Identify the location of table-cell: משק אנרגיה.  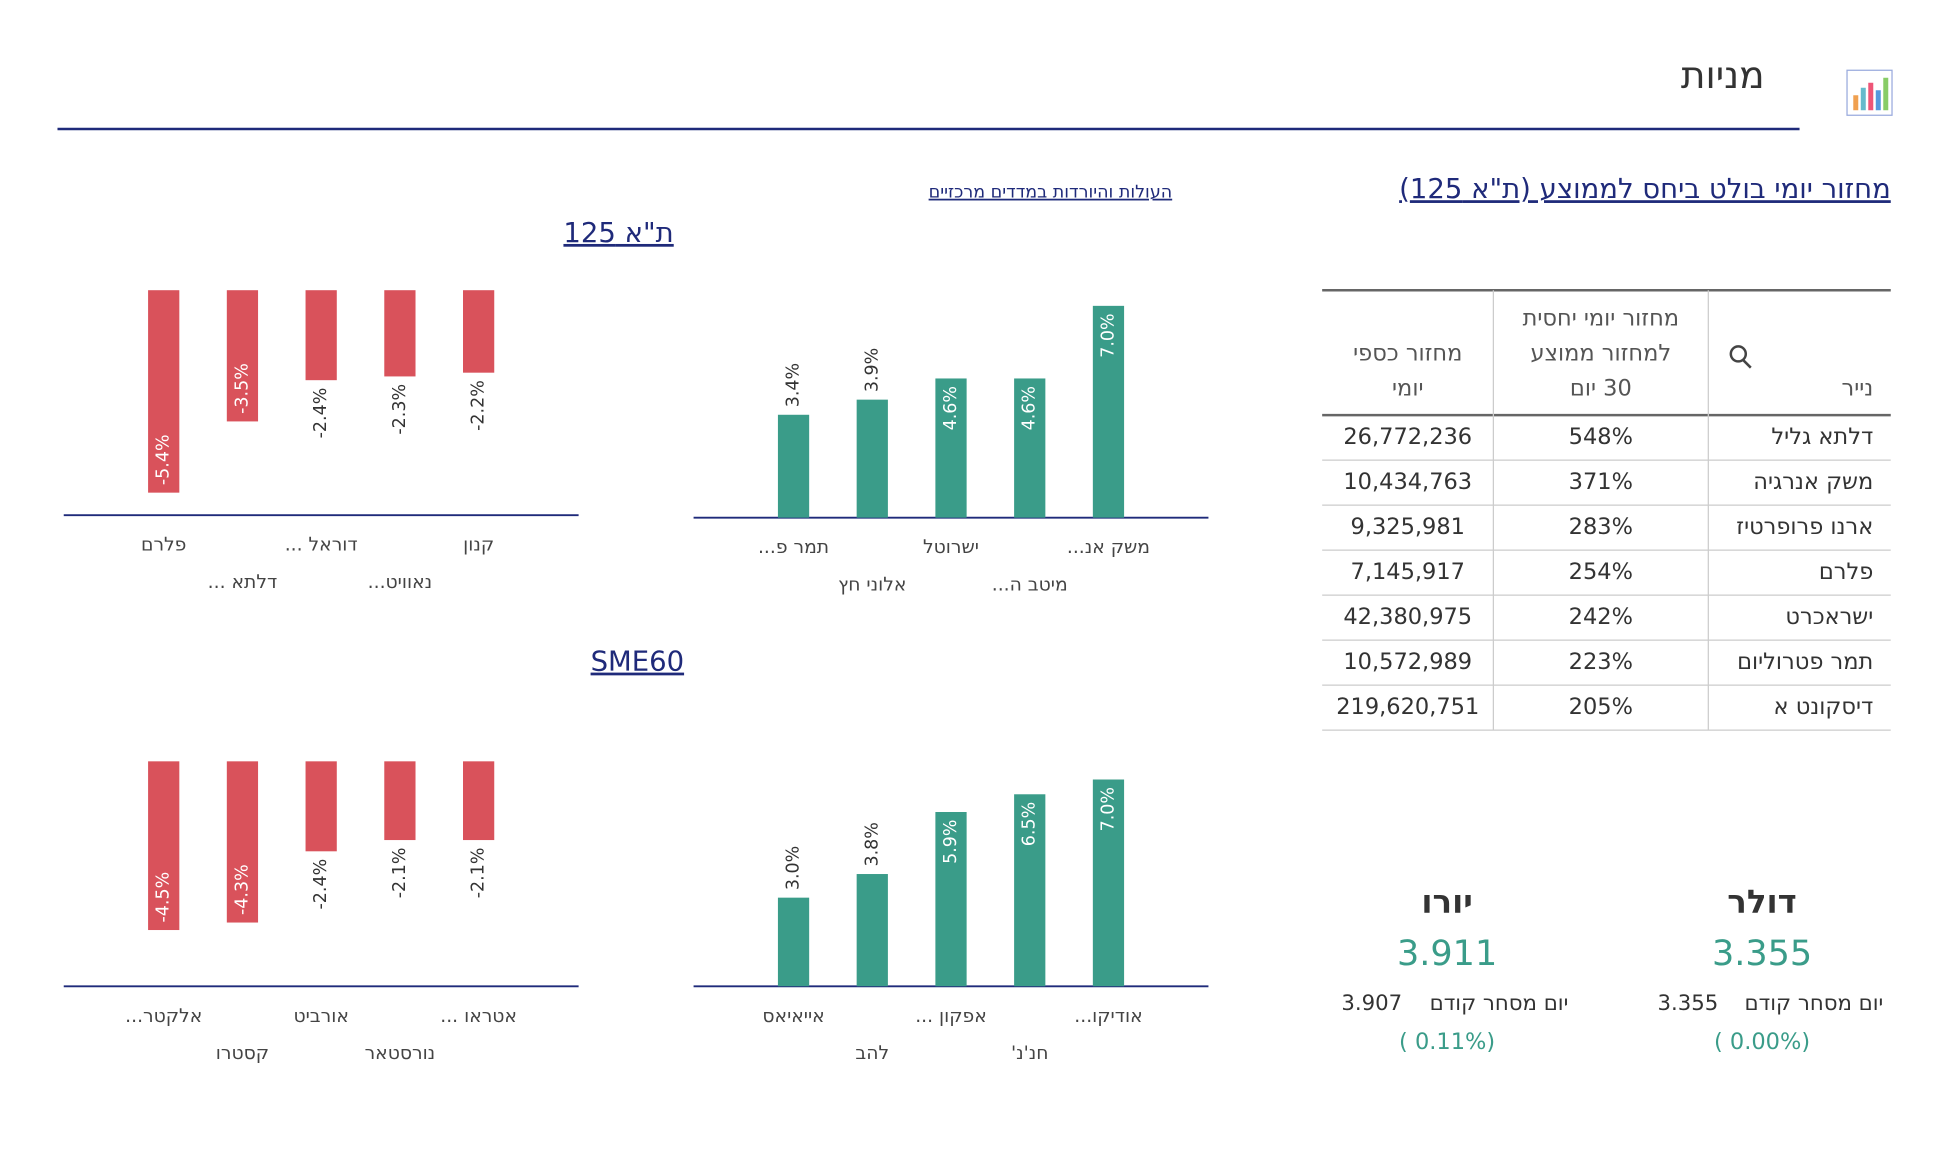
(1813, 482).